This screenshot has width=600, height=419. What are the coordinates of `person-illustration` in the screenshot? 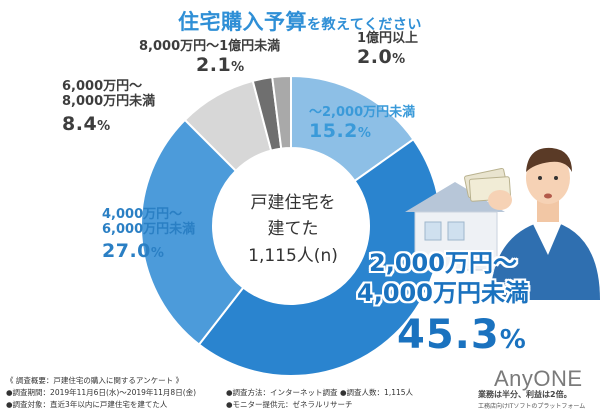 It's located at (532, 223).